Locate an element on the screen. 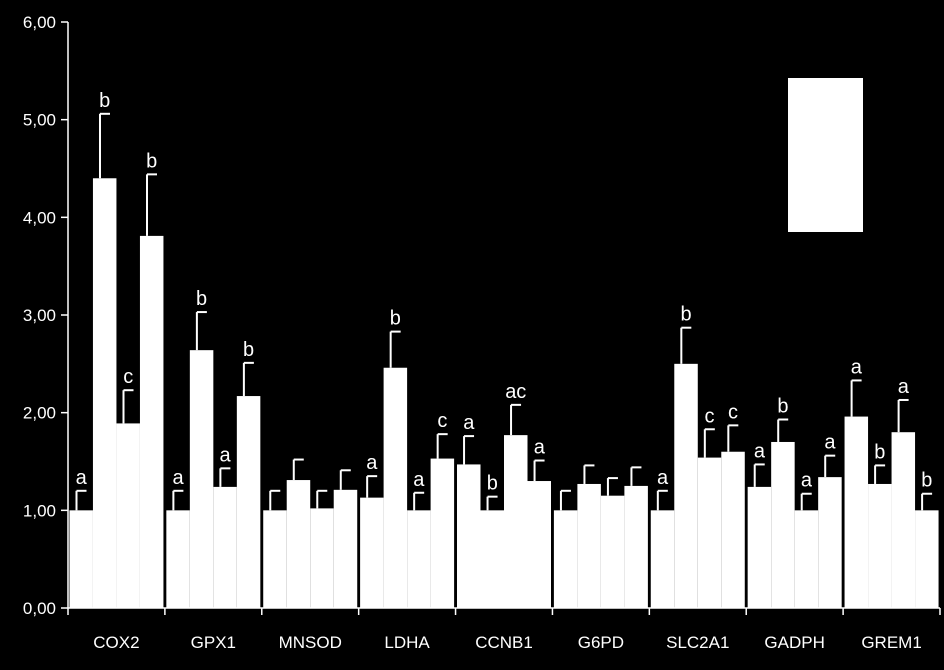 The image size is (944, 670). y-tick-label: 0,00 is located at coordinates (39, 608).